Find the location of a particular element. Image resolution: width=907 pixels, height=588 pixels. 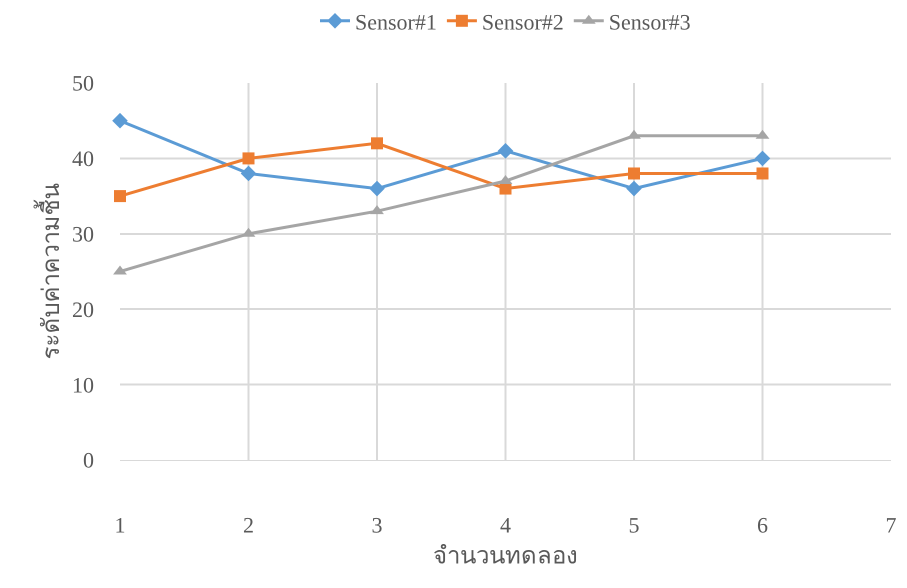

legend-label: Sensor#1 is located at coordinates (396, 21).